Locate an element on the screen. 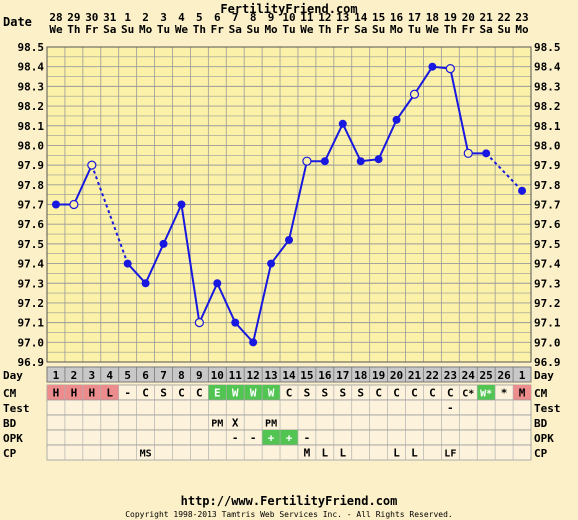 The image size is (578, 520). y-tick-label-left: 97.9 is located at coordinates (31, 165).